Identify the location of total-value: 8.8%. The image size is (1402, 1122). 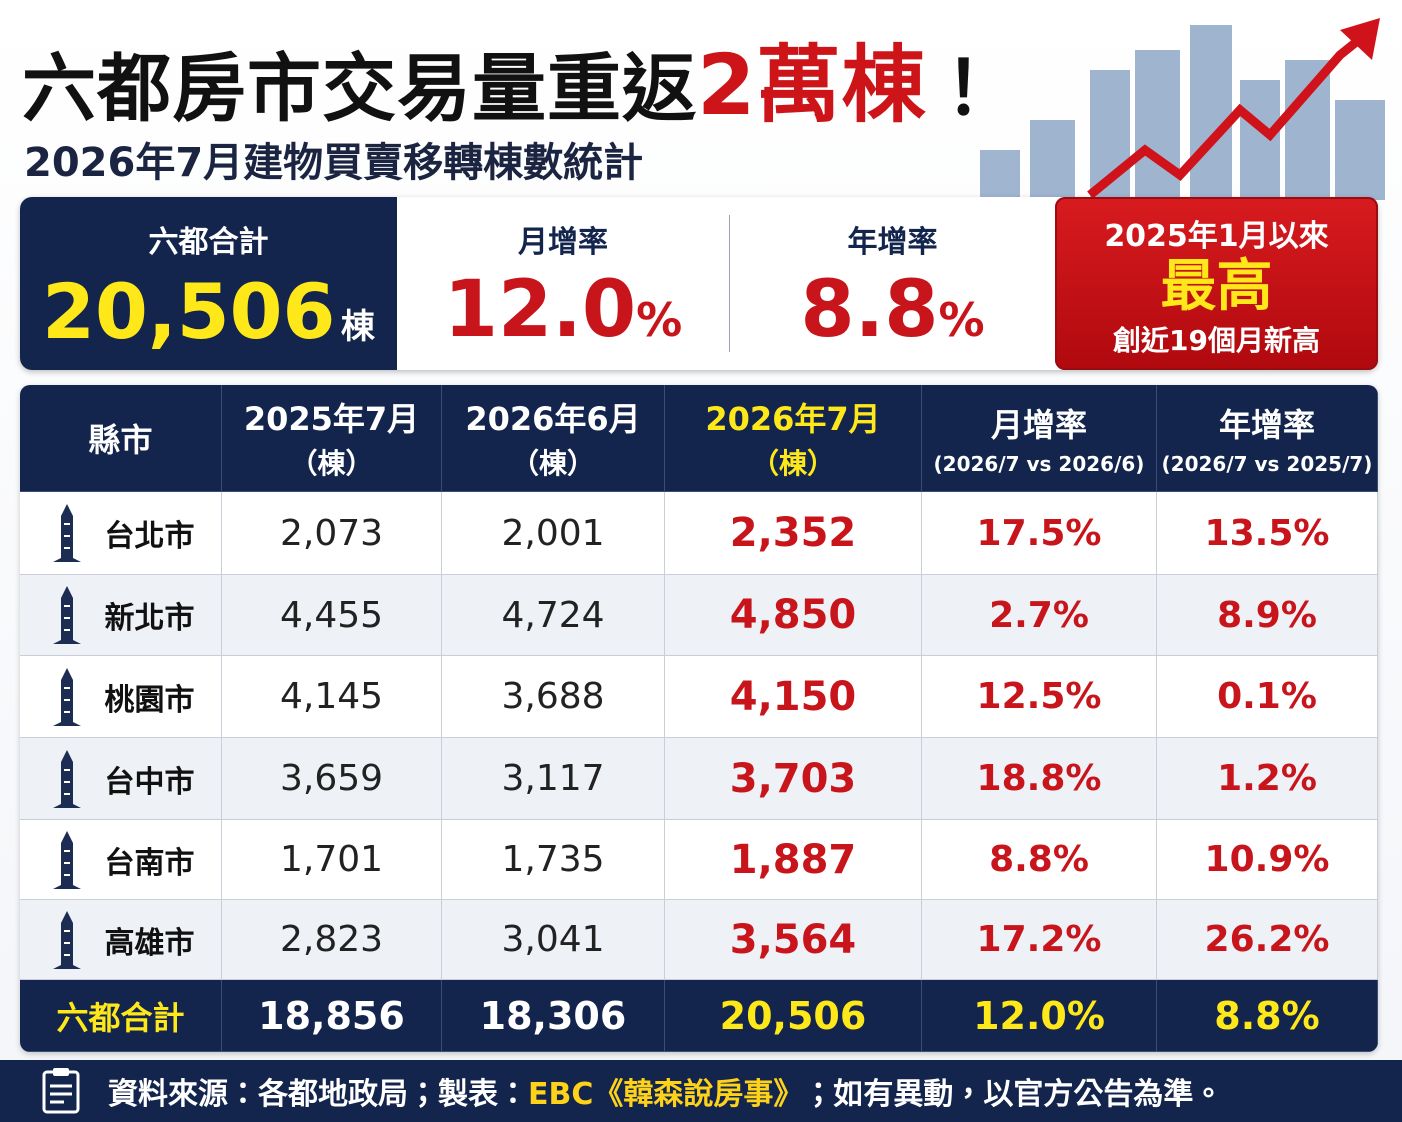
(1267, 1015).